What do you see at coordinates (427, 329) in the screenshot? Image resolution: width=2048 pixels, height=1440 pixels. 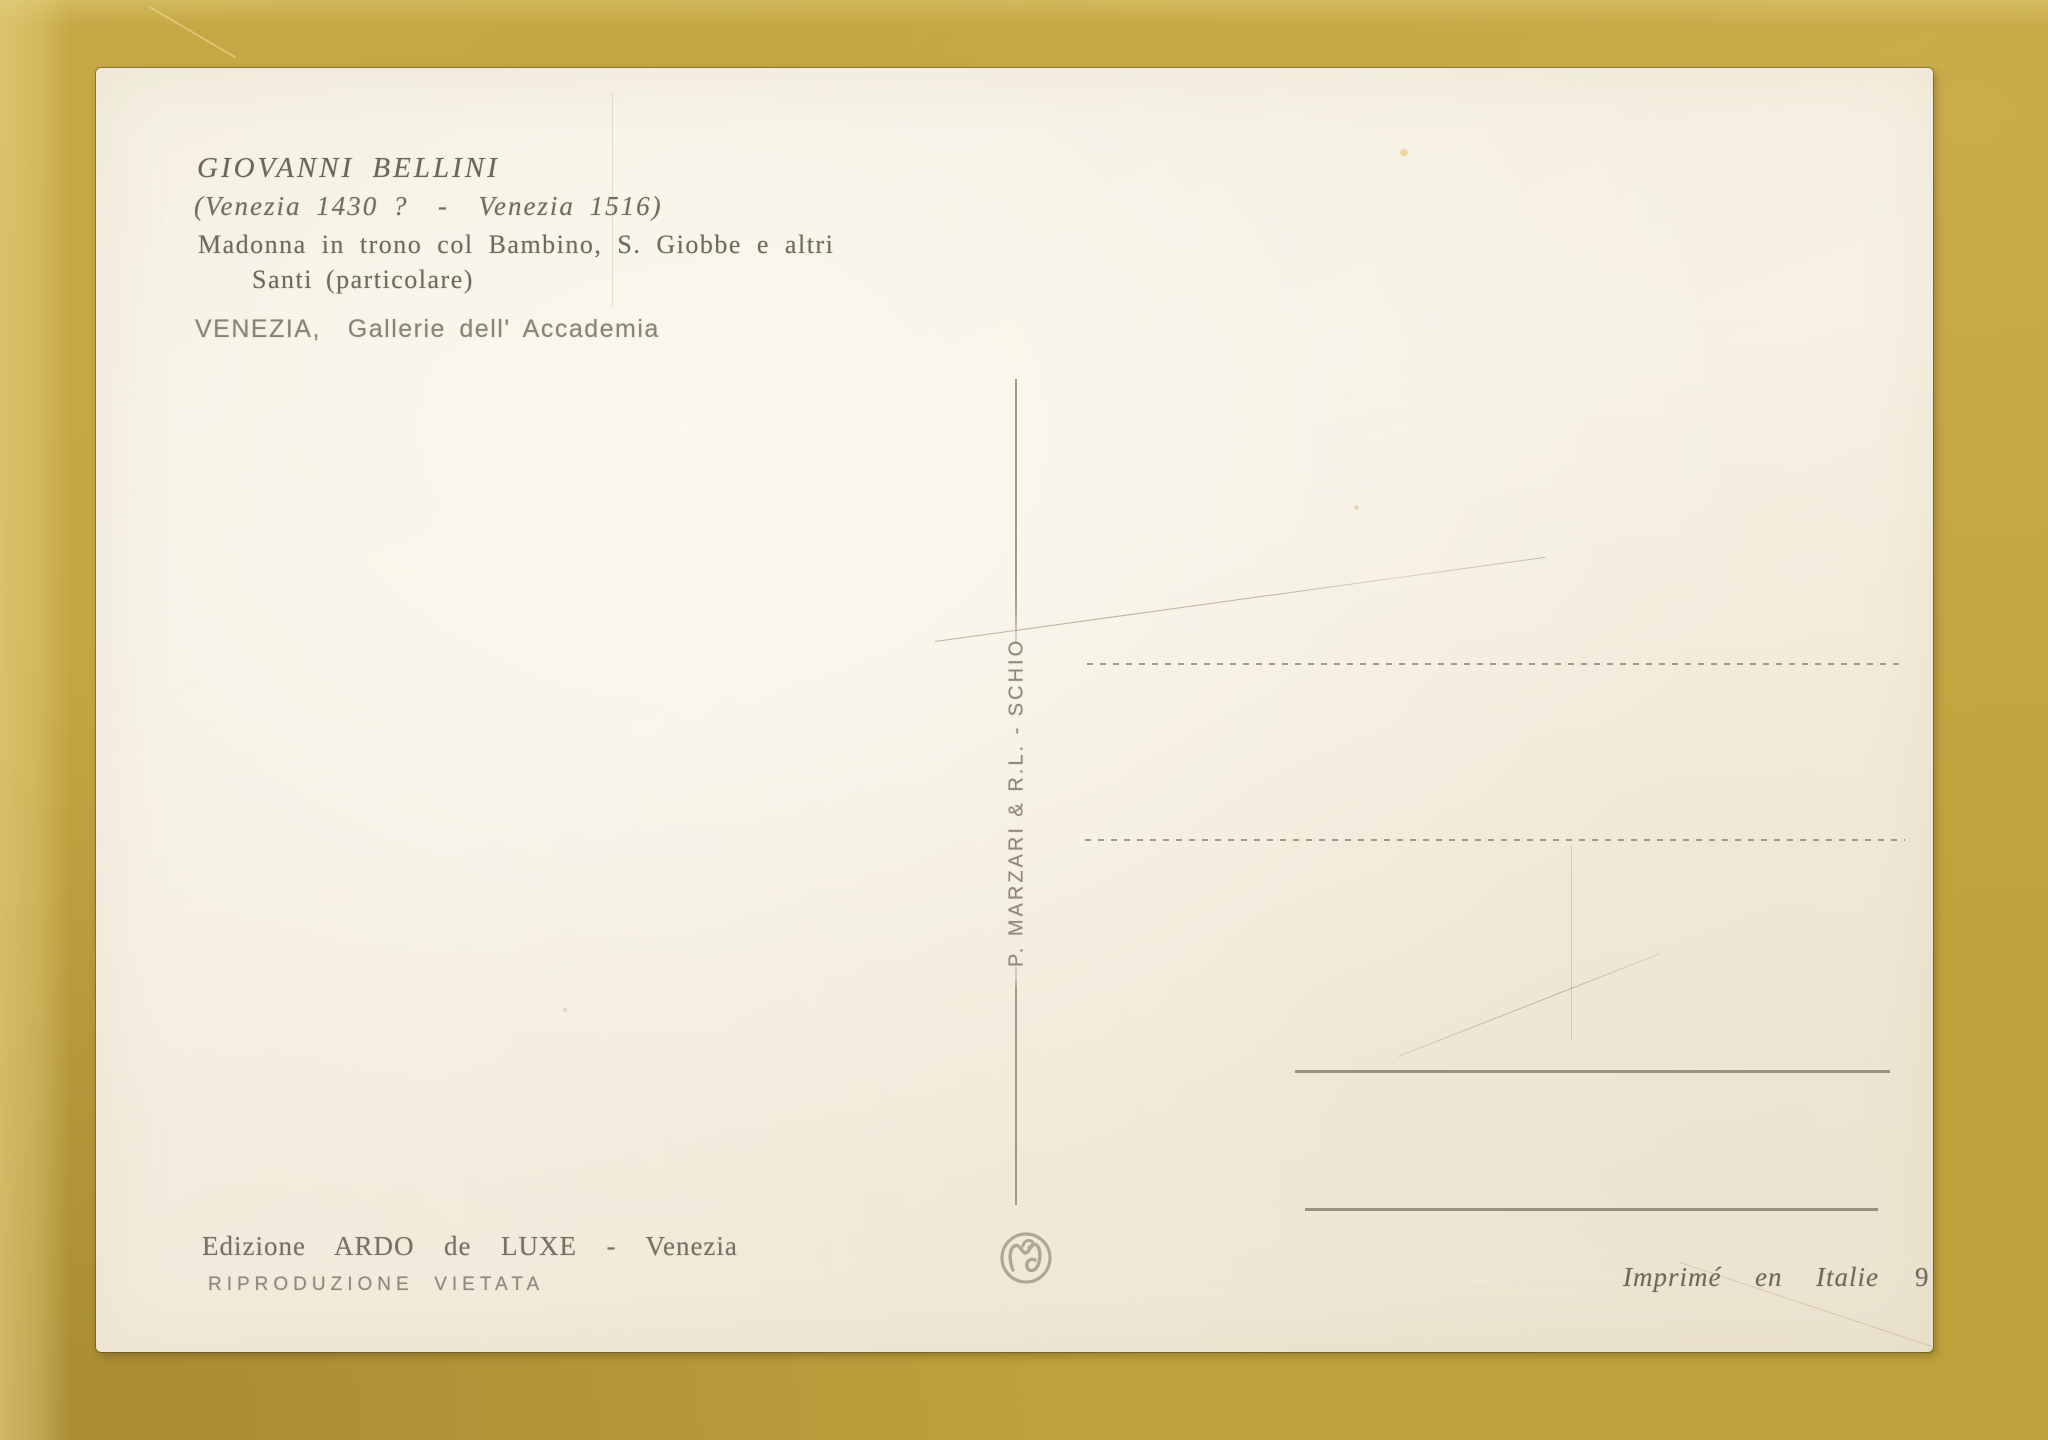 I see `museum-location: VENEZIA, Gallerie dell' Accademia` at bounding box center [427, 329].